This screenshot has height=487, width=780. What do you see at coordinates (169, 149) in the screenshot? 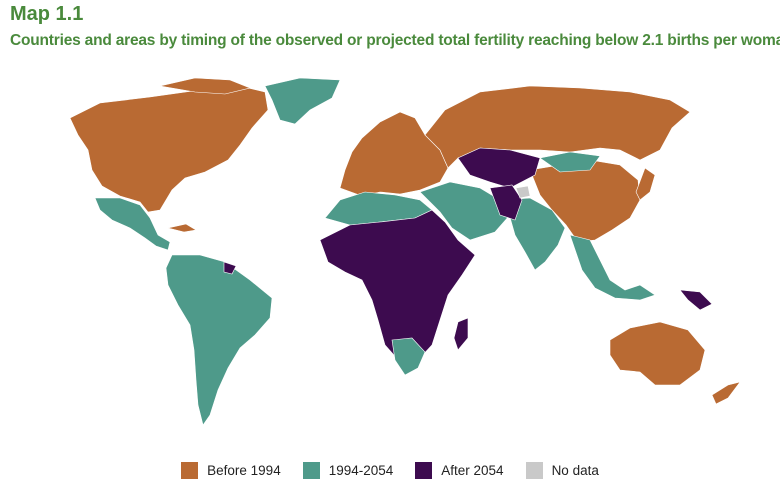
I see `region-north-america` at bounding box center [169, 149].